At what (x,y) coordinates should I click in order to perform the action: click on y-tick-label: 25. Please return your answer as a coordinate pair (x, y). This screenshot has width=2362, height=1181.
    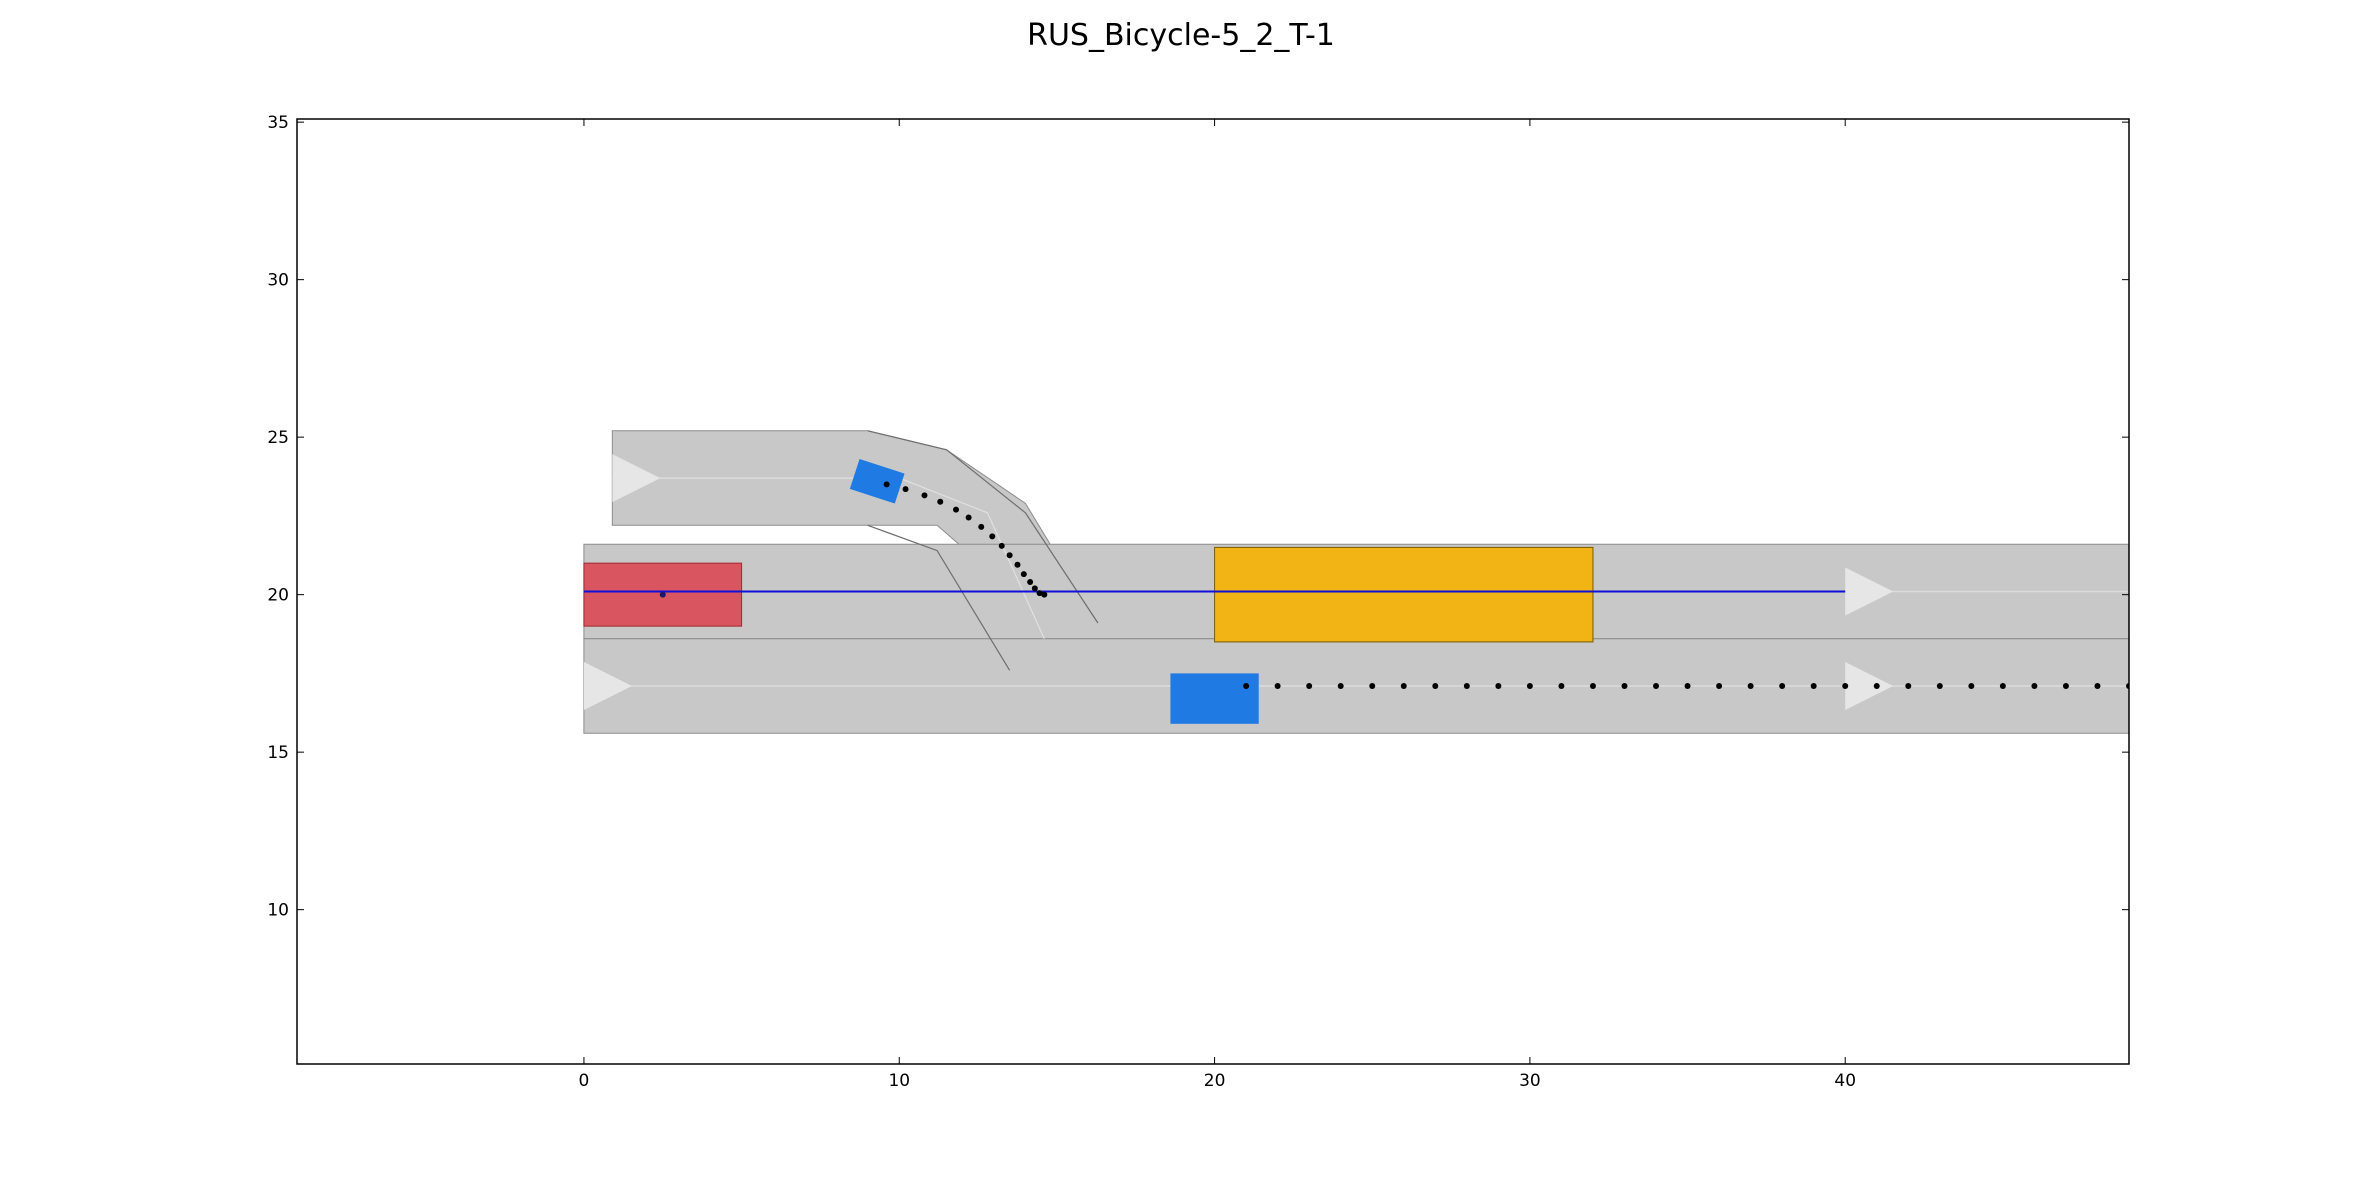
    Looking at the image, I should click on (278, 438).